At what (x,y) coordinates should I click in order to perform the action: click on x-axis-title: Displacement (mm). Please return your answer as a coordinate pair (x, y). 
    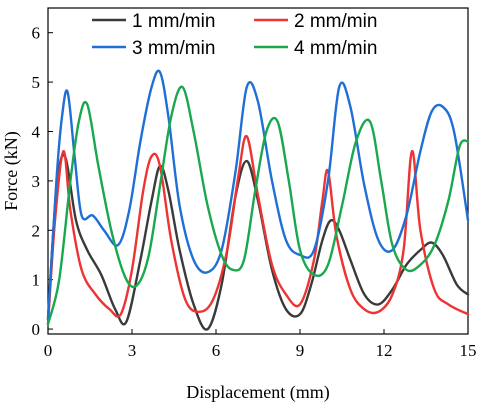
    Looking at the image, I should click on (257, 392).